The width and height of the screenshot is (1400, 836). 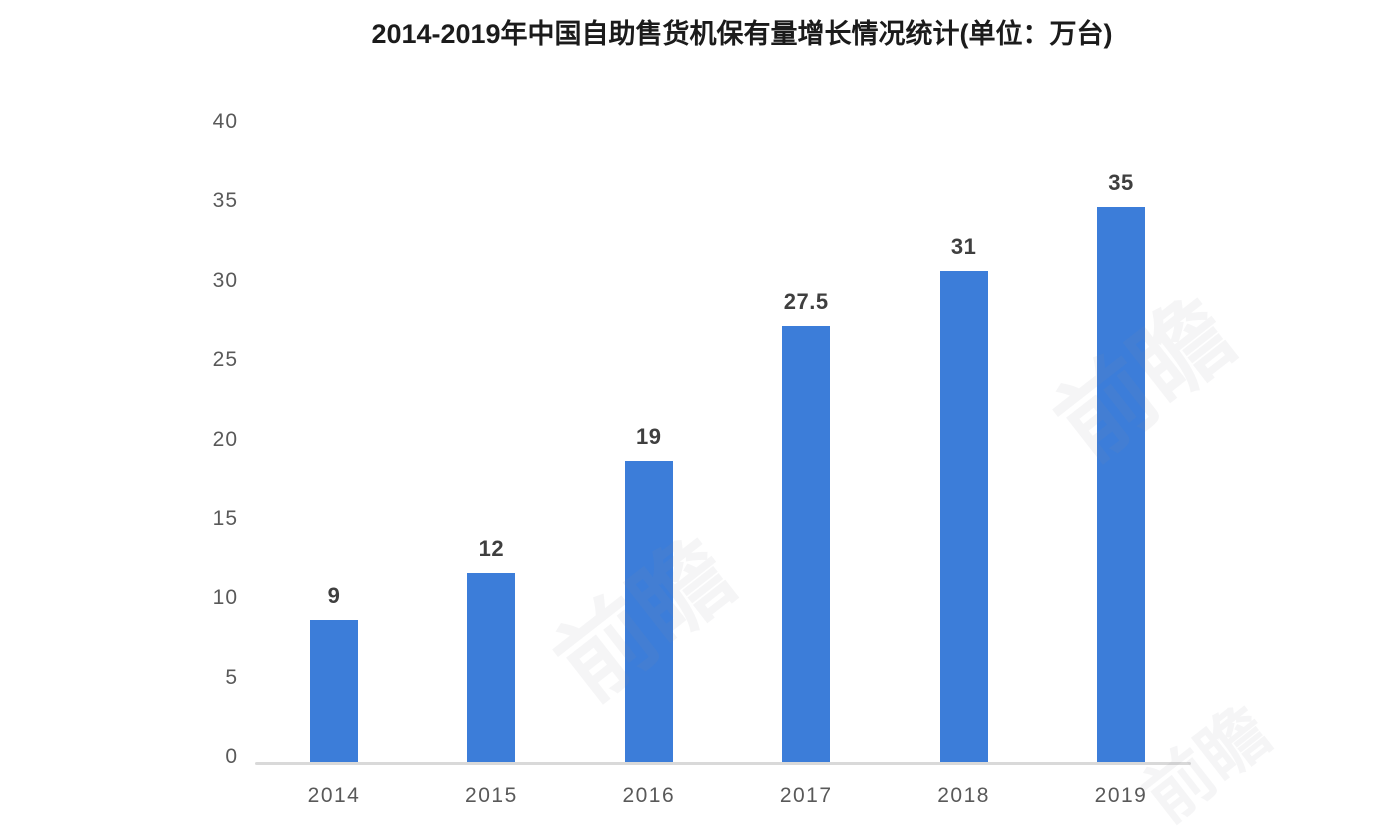 What do you see at coordinates (963, 795) in the screenshot?
I see `x-tick-label: 2018` at bounding box center [963, 795].